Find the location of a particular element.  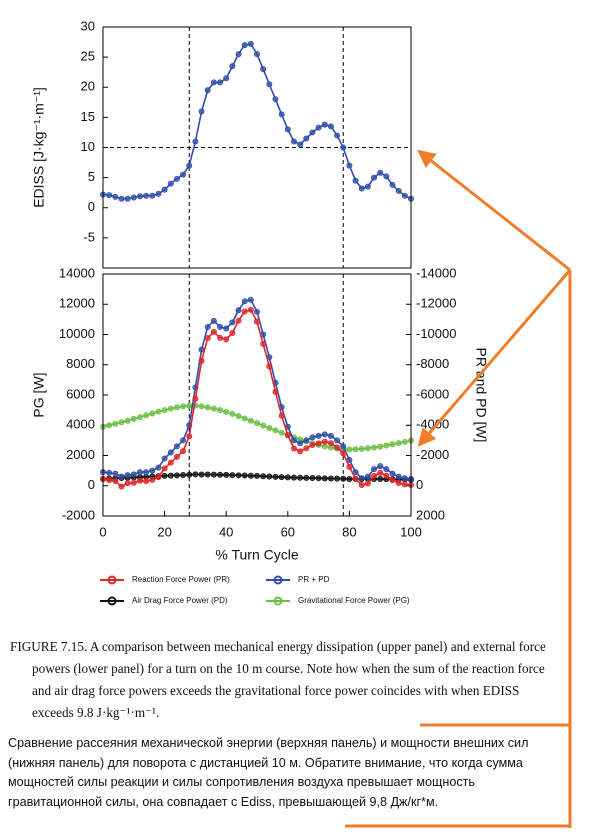

legend-label: PR + PD is located at coordinates (314, 579).